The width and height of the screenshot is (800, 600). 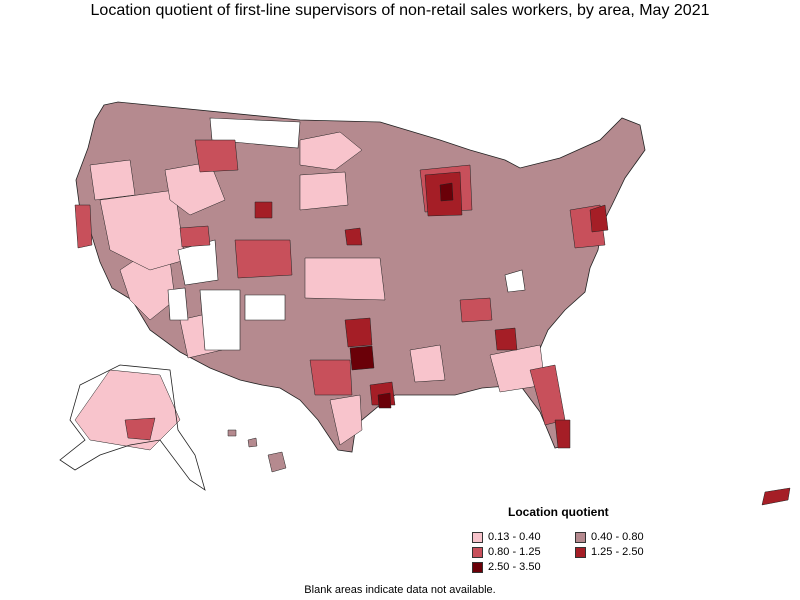 I want to click on hawaii, so click(x=257, y=451).